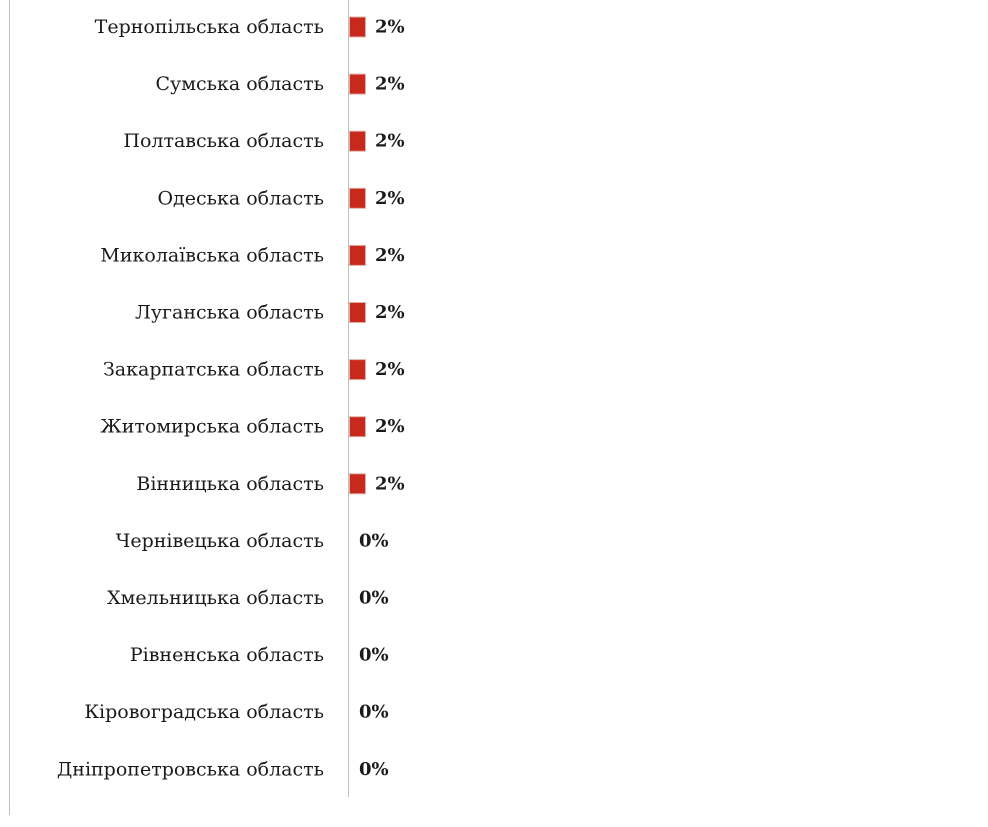  I want to click on category-label: Тернопільська область, so click(209, 27).